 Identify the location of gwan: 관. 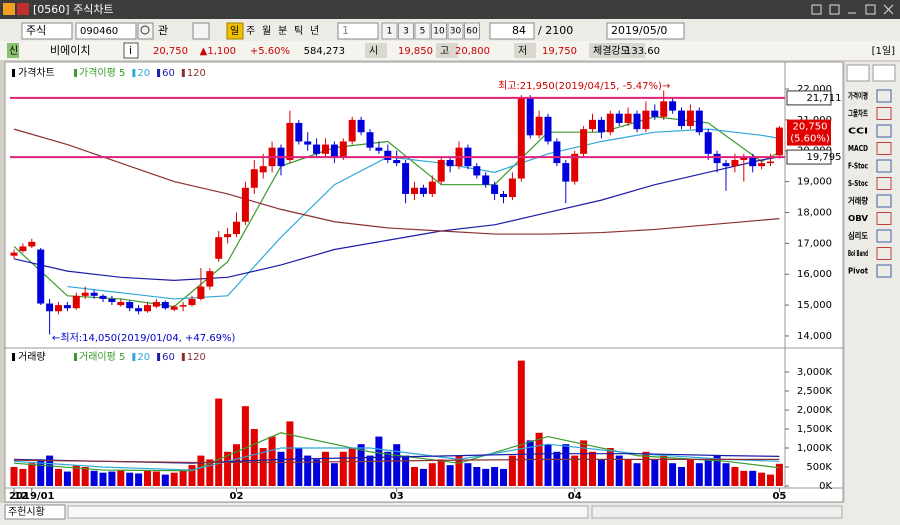
(163, 30).